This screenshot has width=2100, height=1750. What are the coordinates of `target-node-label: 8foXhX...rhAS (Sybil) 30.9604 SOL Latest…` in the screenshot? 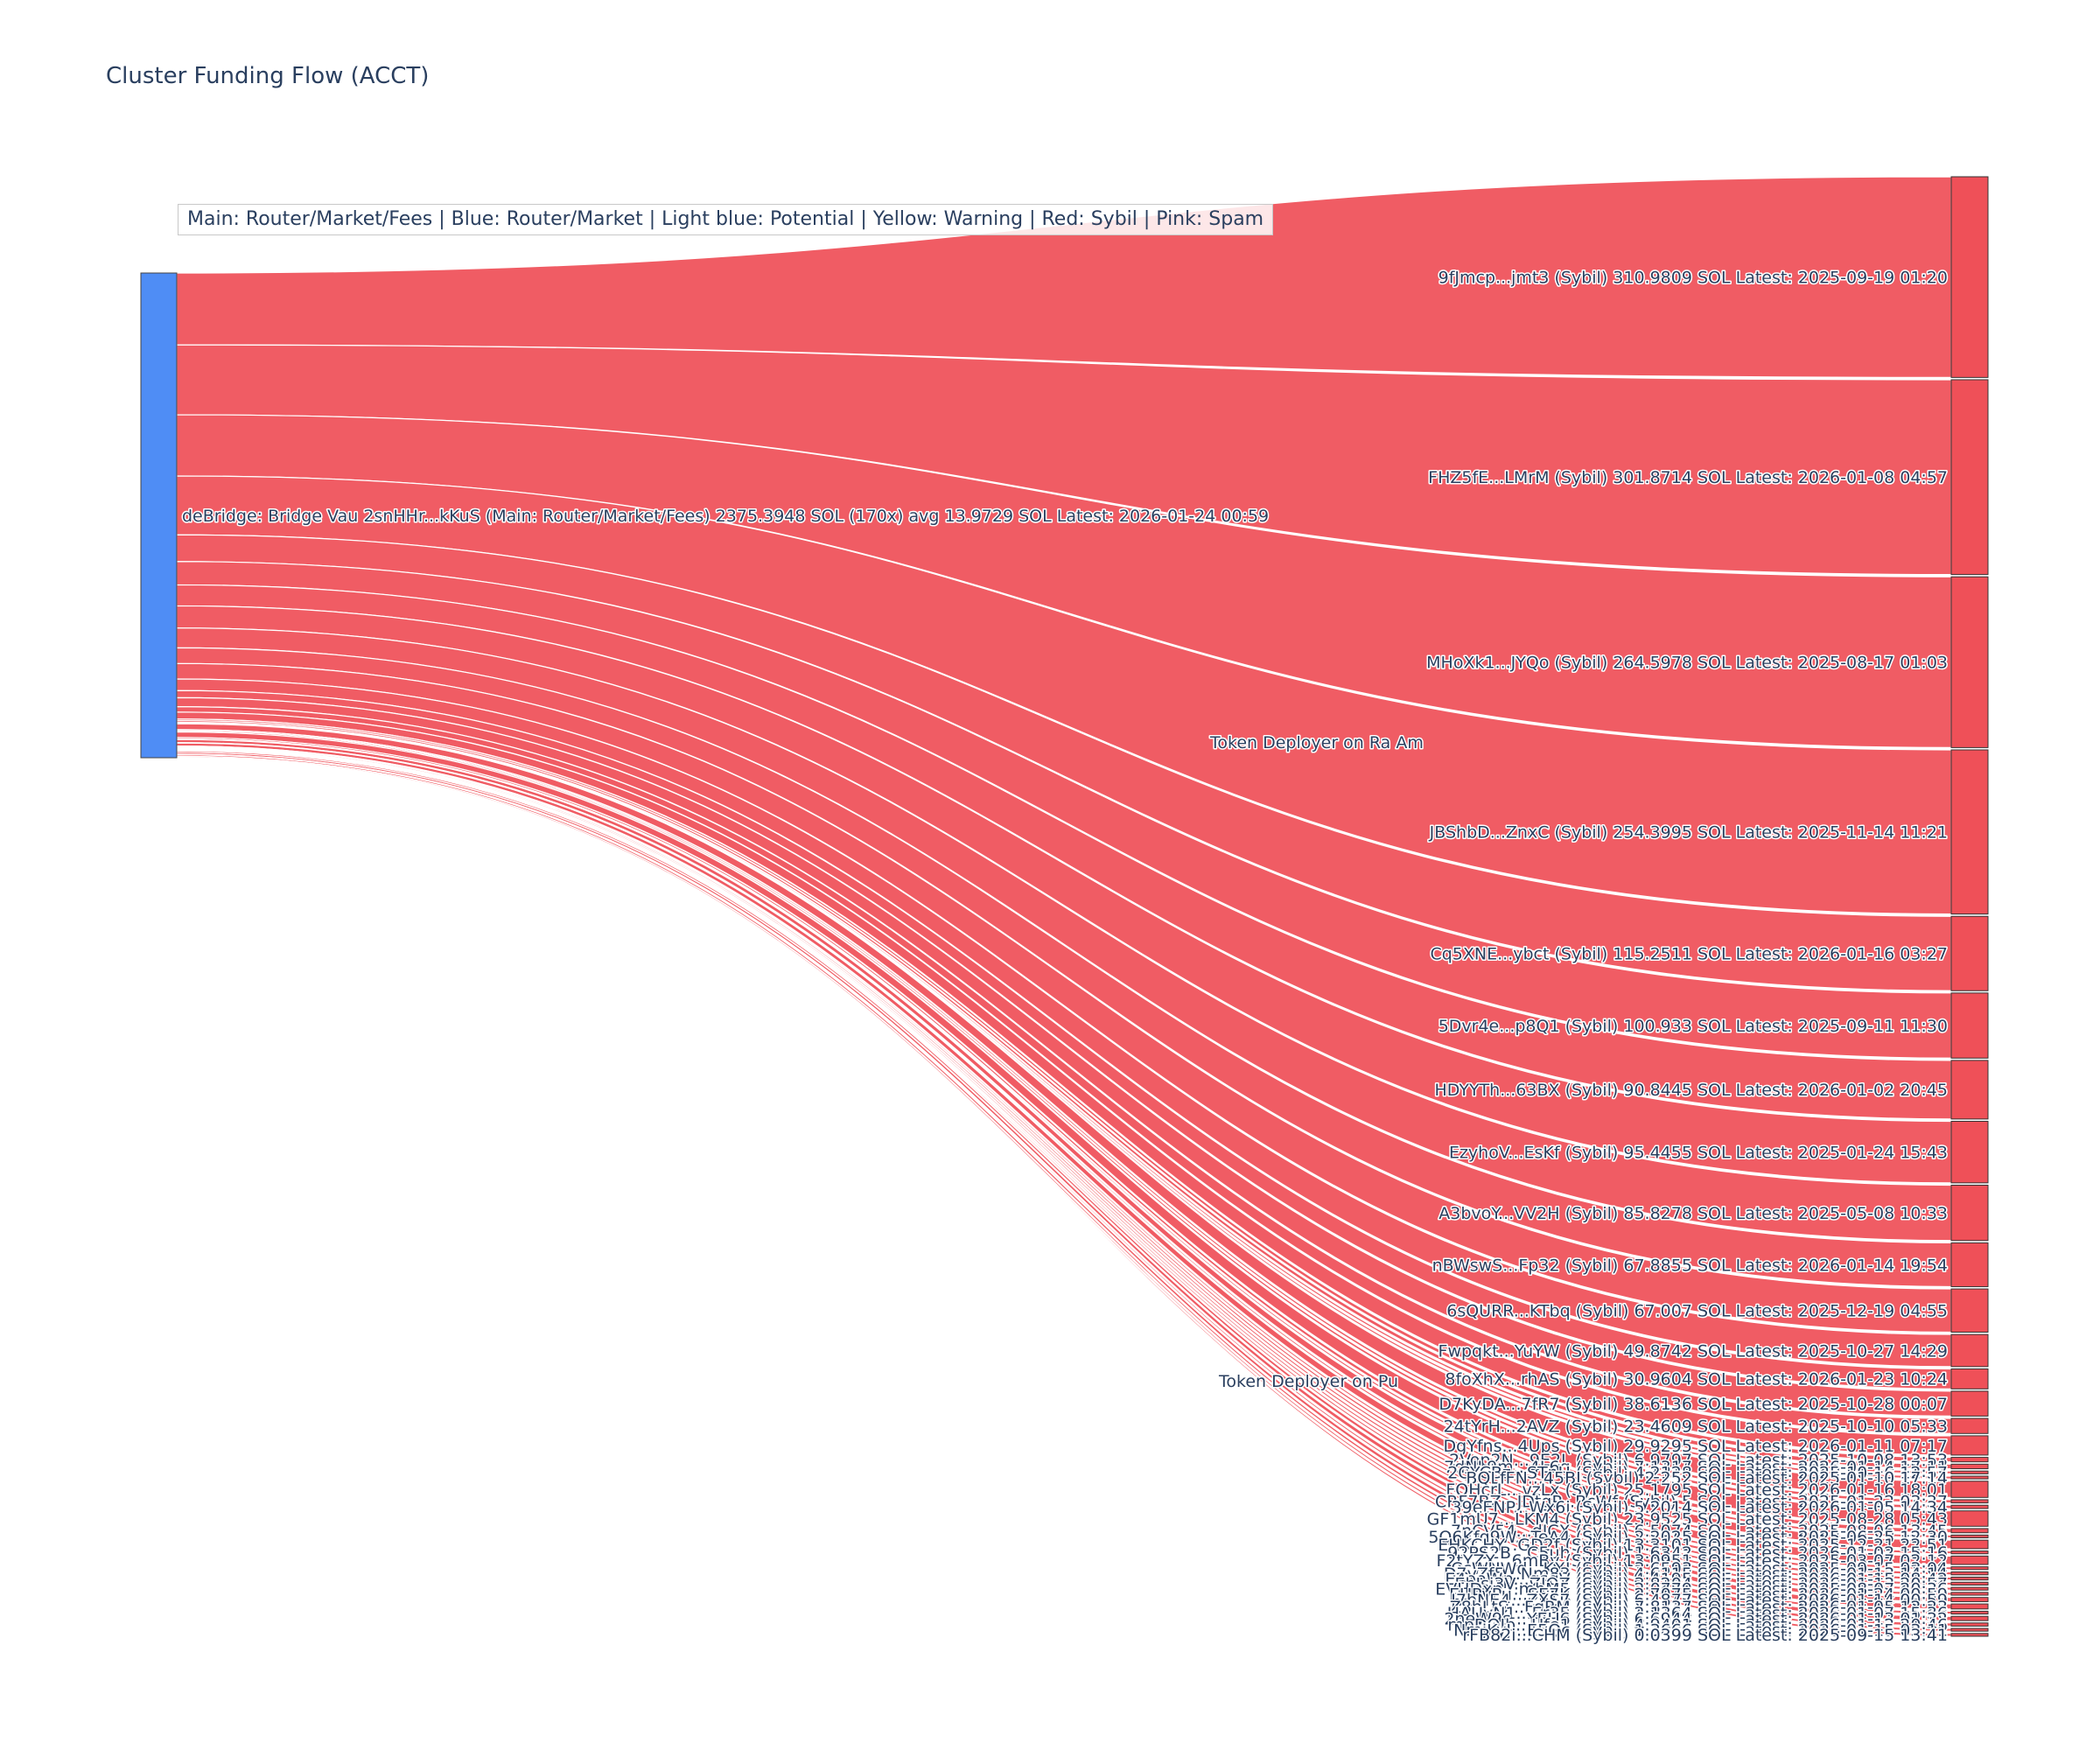 It's located at (1696, 1380).